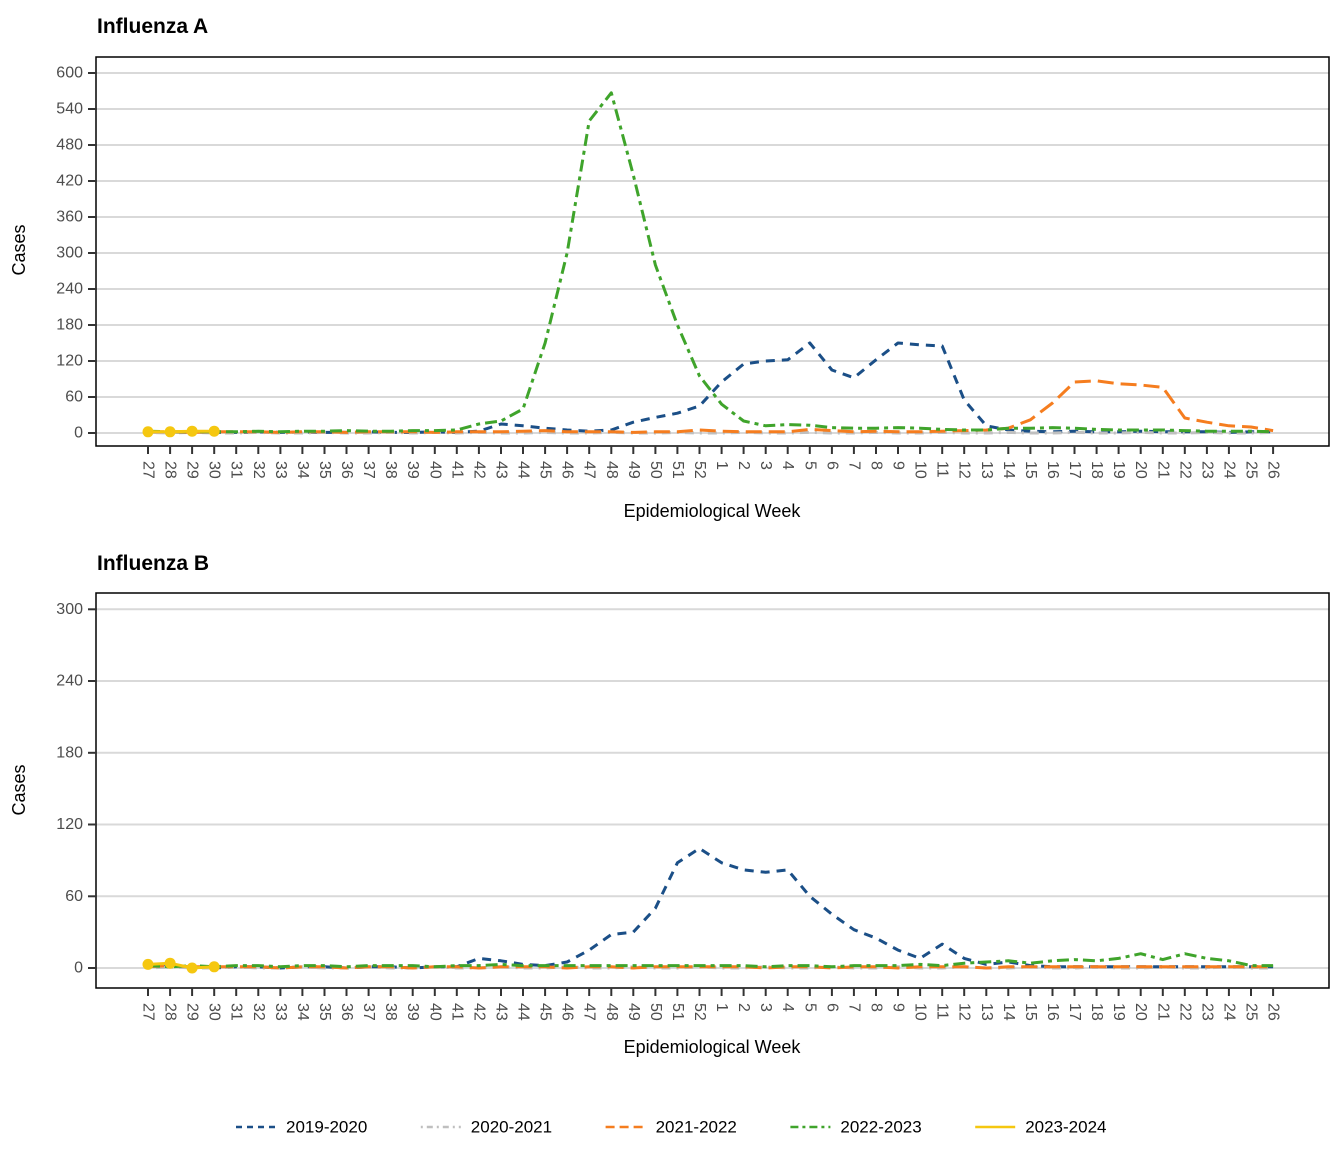 This screenshot has height=1152, width=1344. I want to click on x-tick-label: 42, so click(478, 1012).